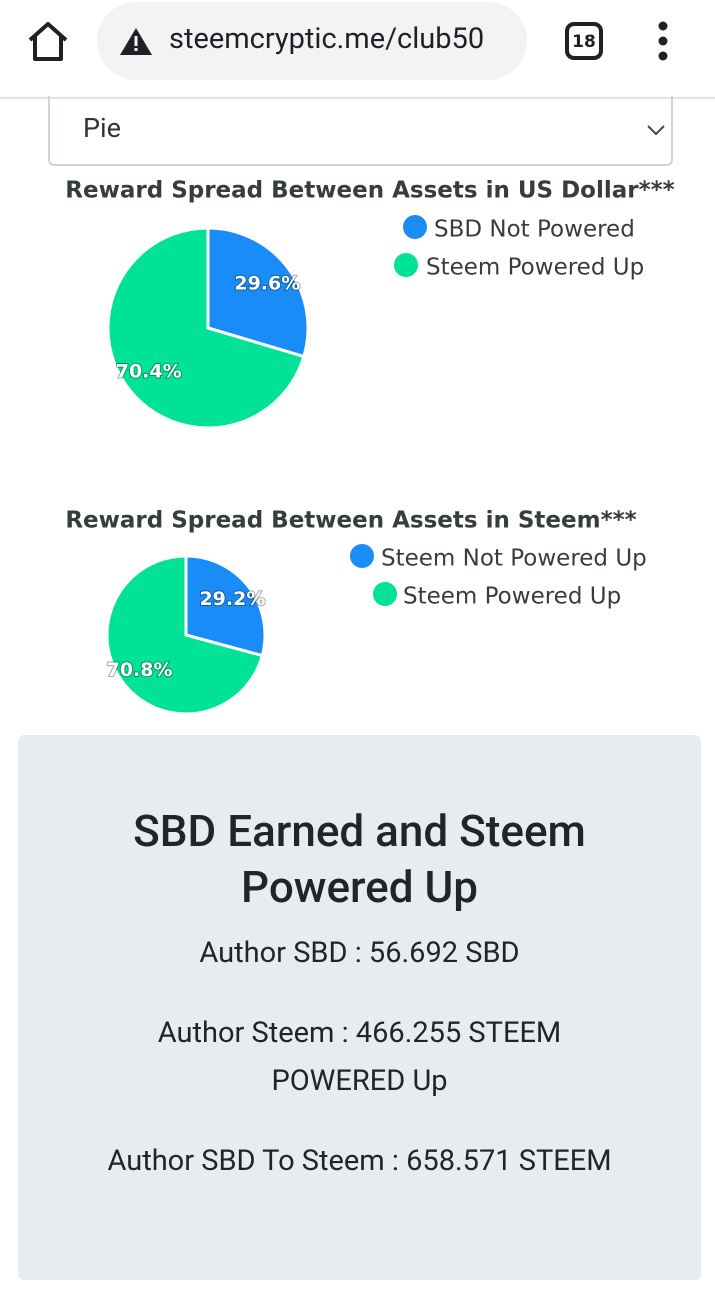  What do you see at coordinates (136, 41) in the screenshot?
I see `warning-icon` at bounding box center [136, 41].